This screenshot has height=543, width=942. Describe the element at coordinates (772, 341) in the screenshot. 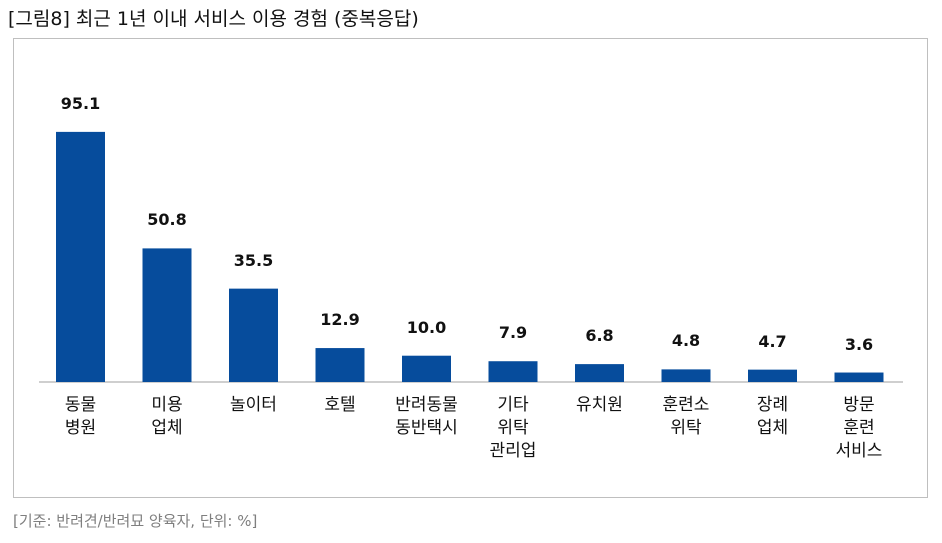

I see `value-label: 4.7` at that location.